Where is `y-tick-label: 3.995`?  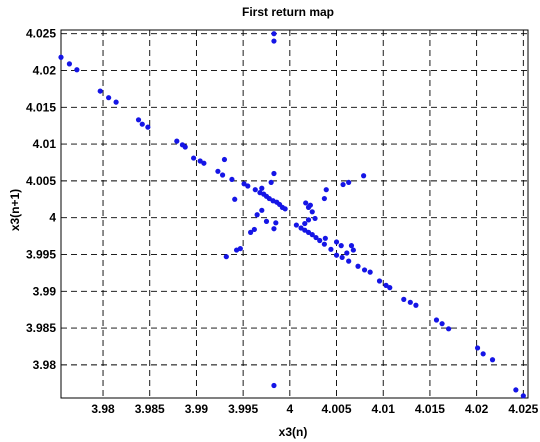 y-tick-label: 3.995 is located at coordinates (41, 254).